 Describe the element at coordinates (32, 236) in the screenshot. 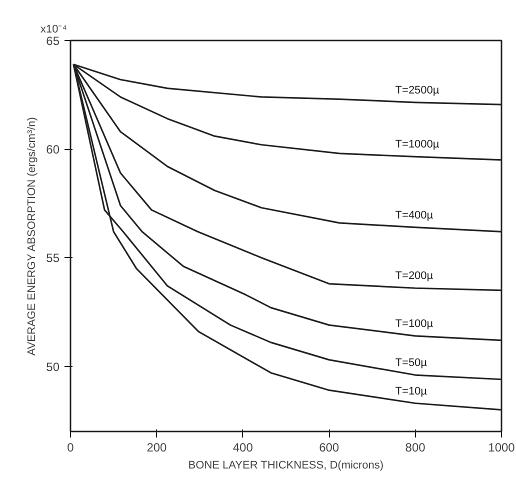

I see `y-axis-title: AVERAGE ENERGY ABSORPTION (ergs/cm³/n)` at that location.